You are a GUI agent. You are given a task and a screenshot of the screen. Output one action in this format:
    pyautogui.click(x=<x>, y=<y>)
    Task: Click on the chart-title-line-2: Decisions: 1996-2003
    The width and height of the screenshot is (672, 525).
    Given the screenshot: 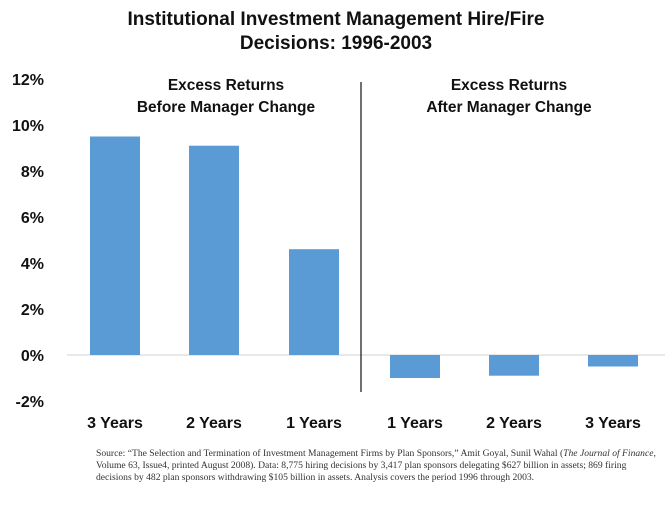 What is the action you would take?
    pyautogui.click(x=336, y=43)
    